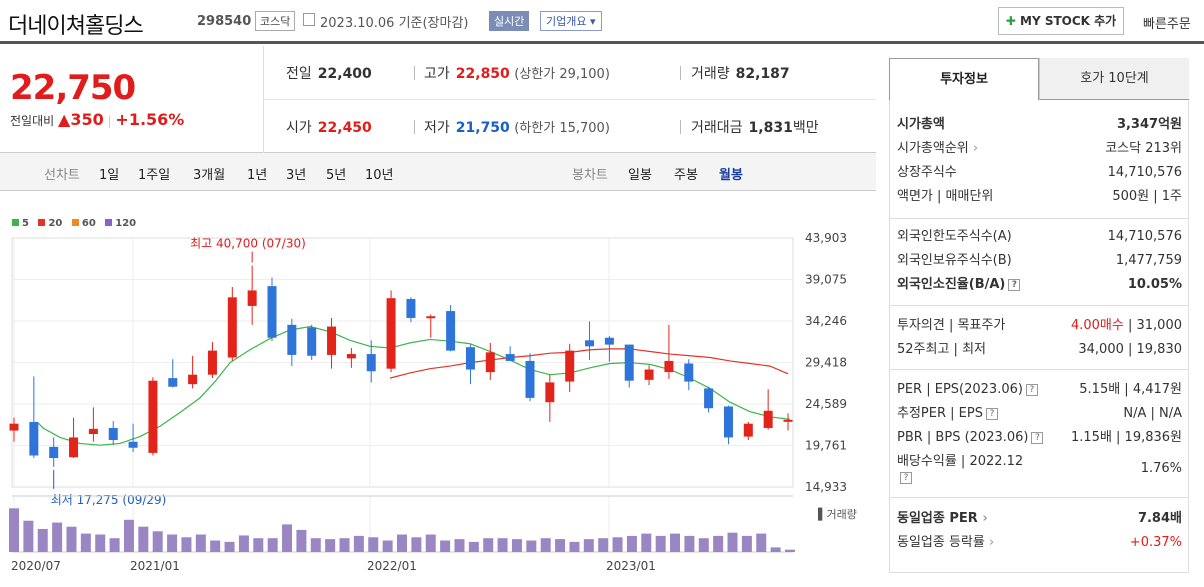 Image resolution: width=1204 pixels, height=587 pixels. What do you see at coordinates (1130, 349) in the screenshot?
I see `info-value: 34,000 | 19,830` at bounding box center [1130, 349].